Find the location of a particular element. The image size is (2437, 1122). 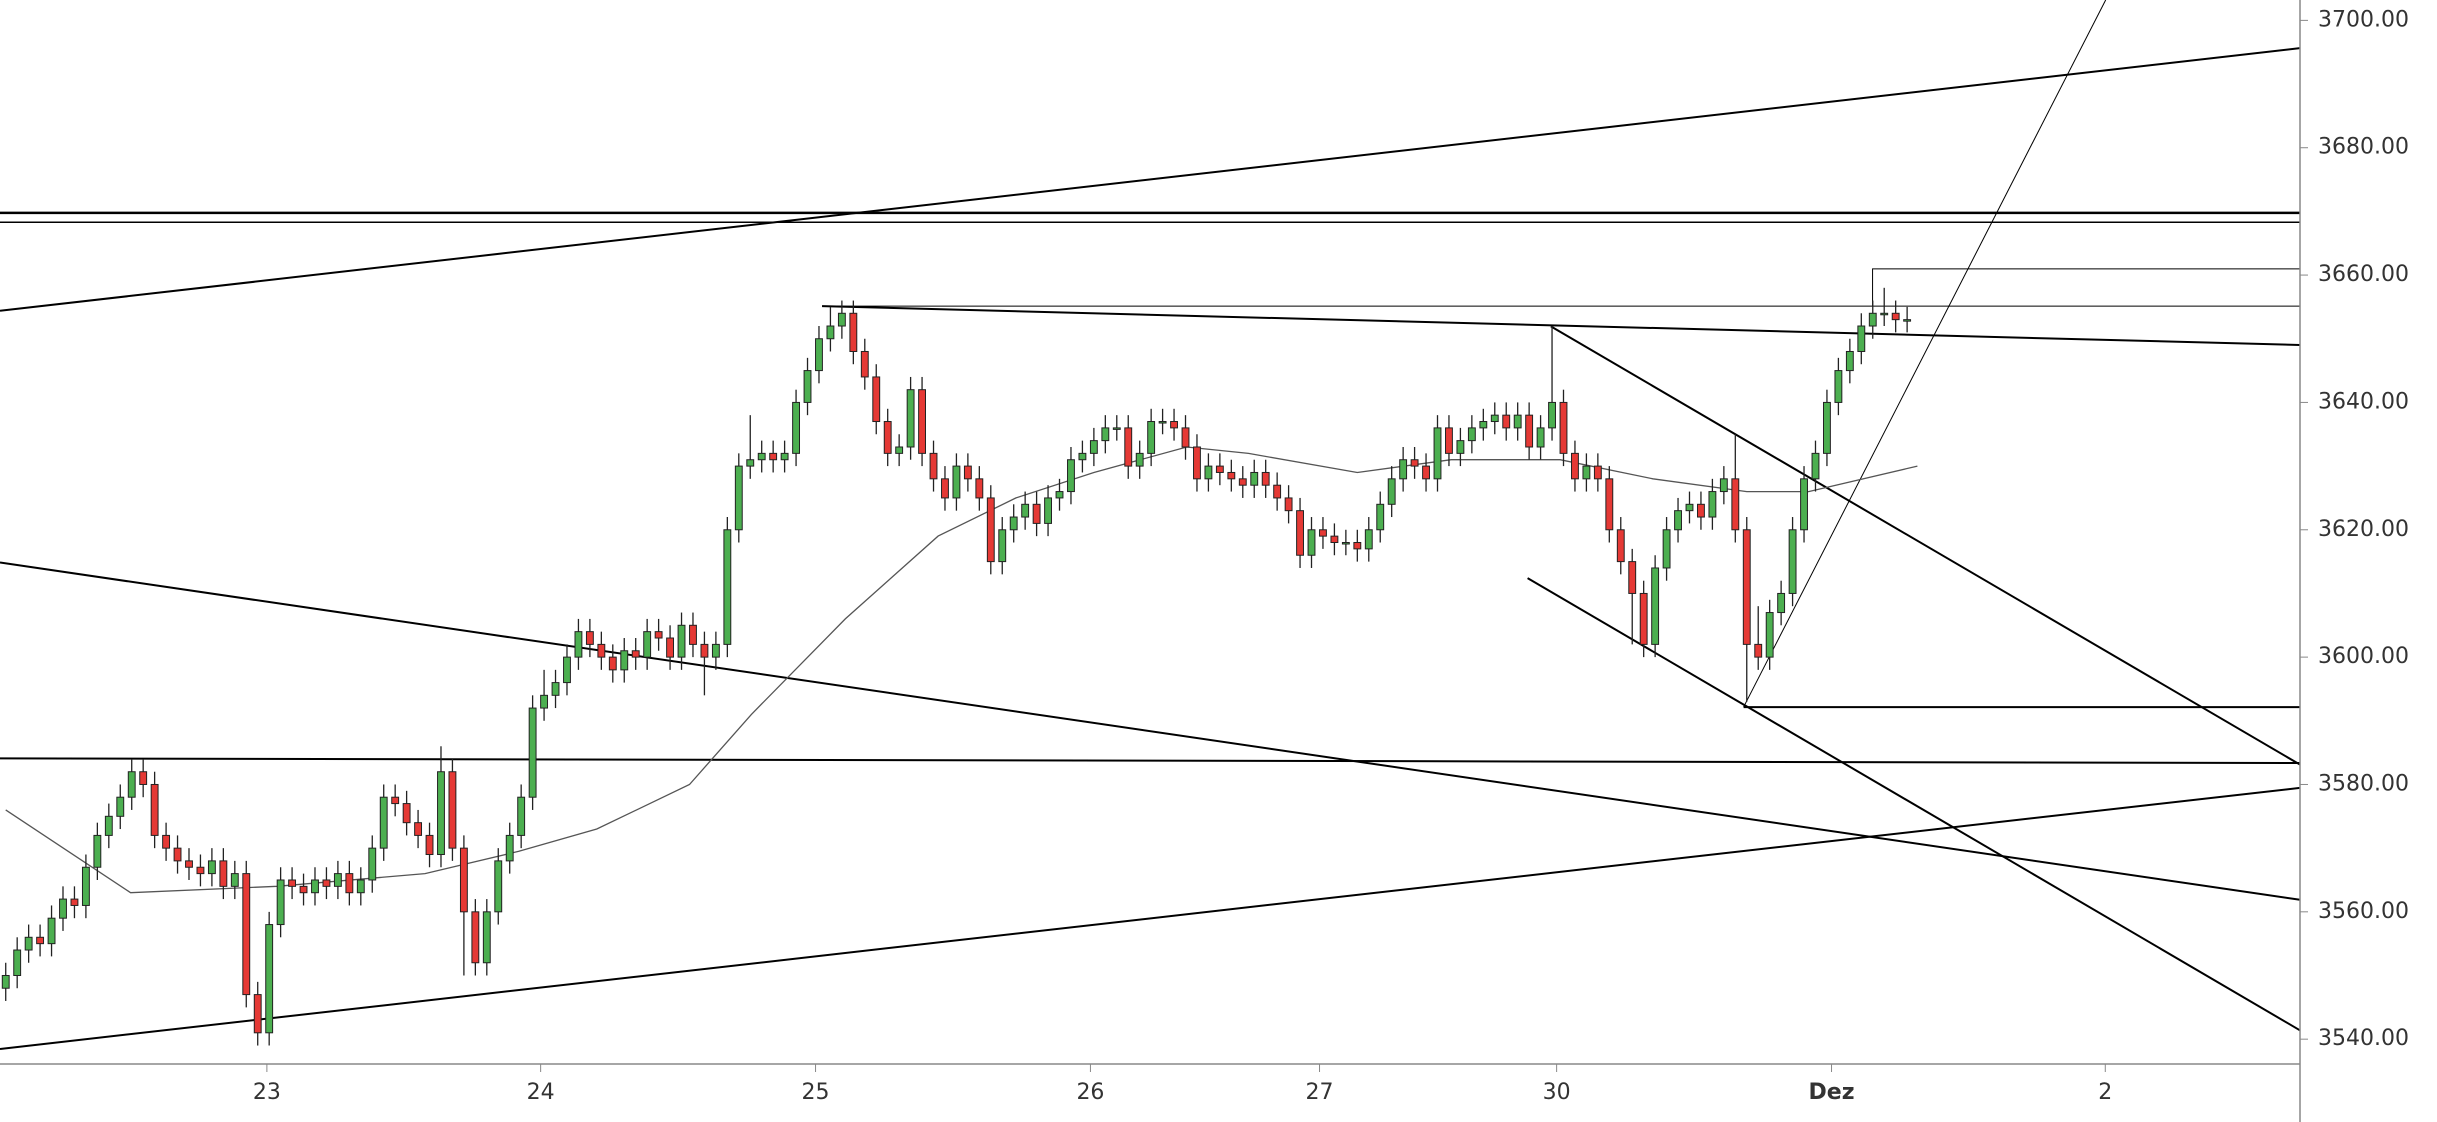

y-tick-label: 3600.00 is located at coordinates (2363, 656).